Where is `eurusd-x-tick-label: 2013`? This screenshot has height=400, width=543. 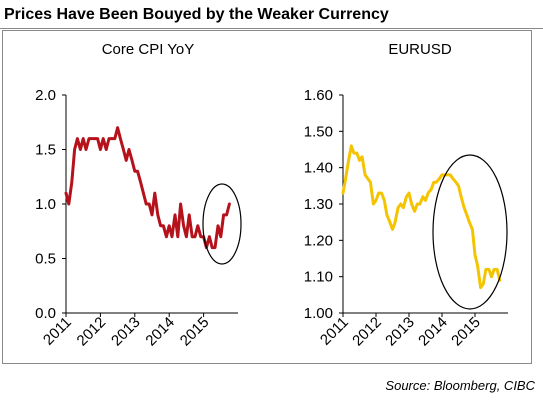 eurusd-x-tick-label: 2013 is located at coordinates (400, 332).